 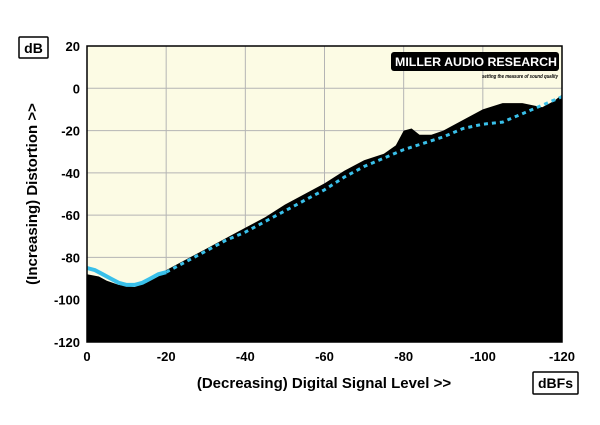 I want to click on x-unit-label: dBFs, so click(x=555, y=383).